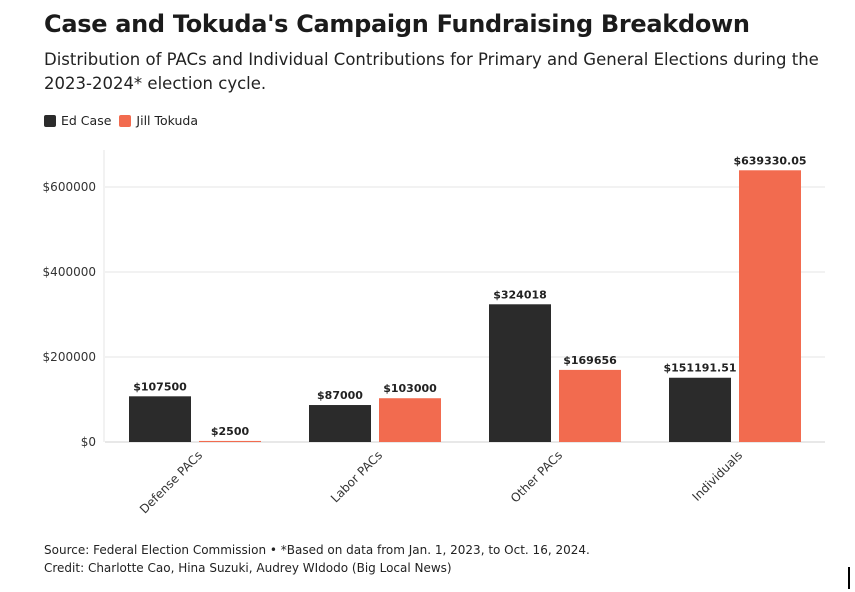  I want to click on data-label: $639330.05, so click(769, 160).